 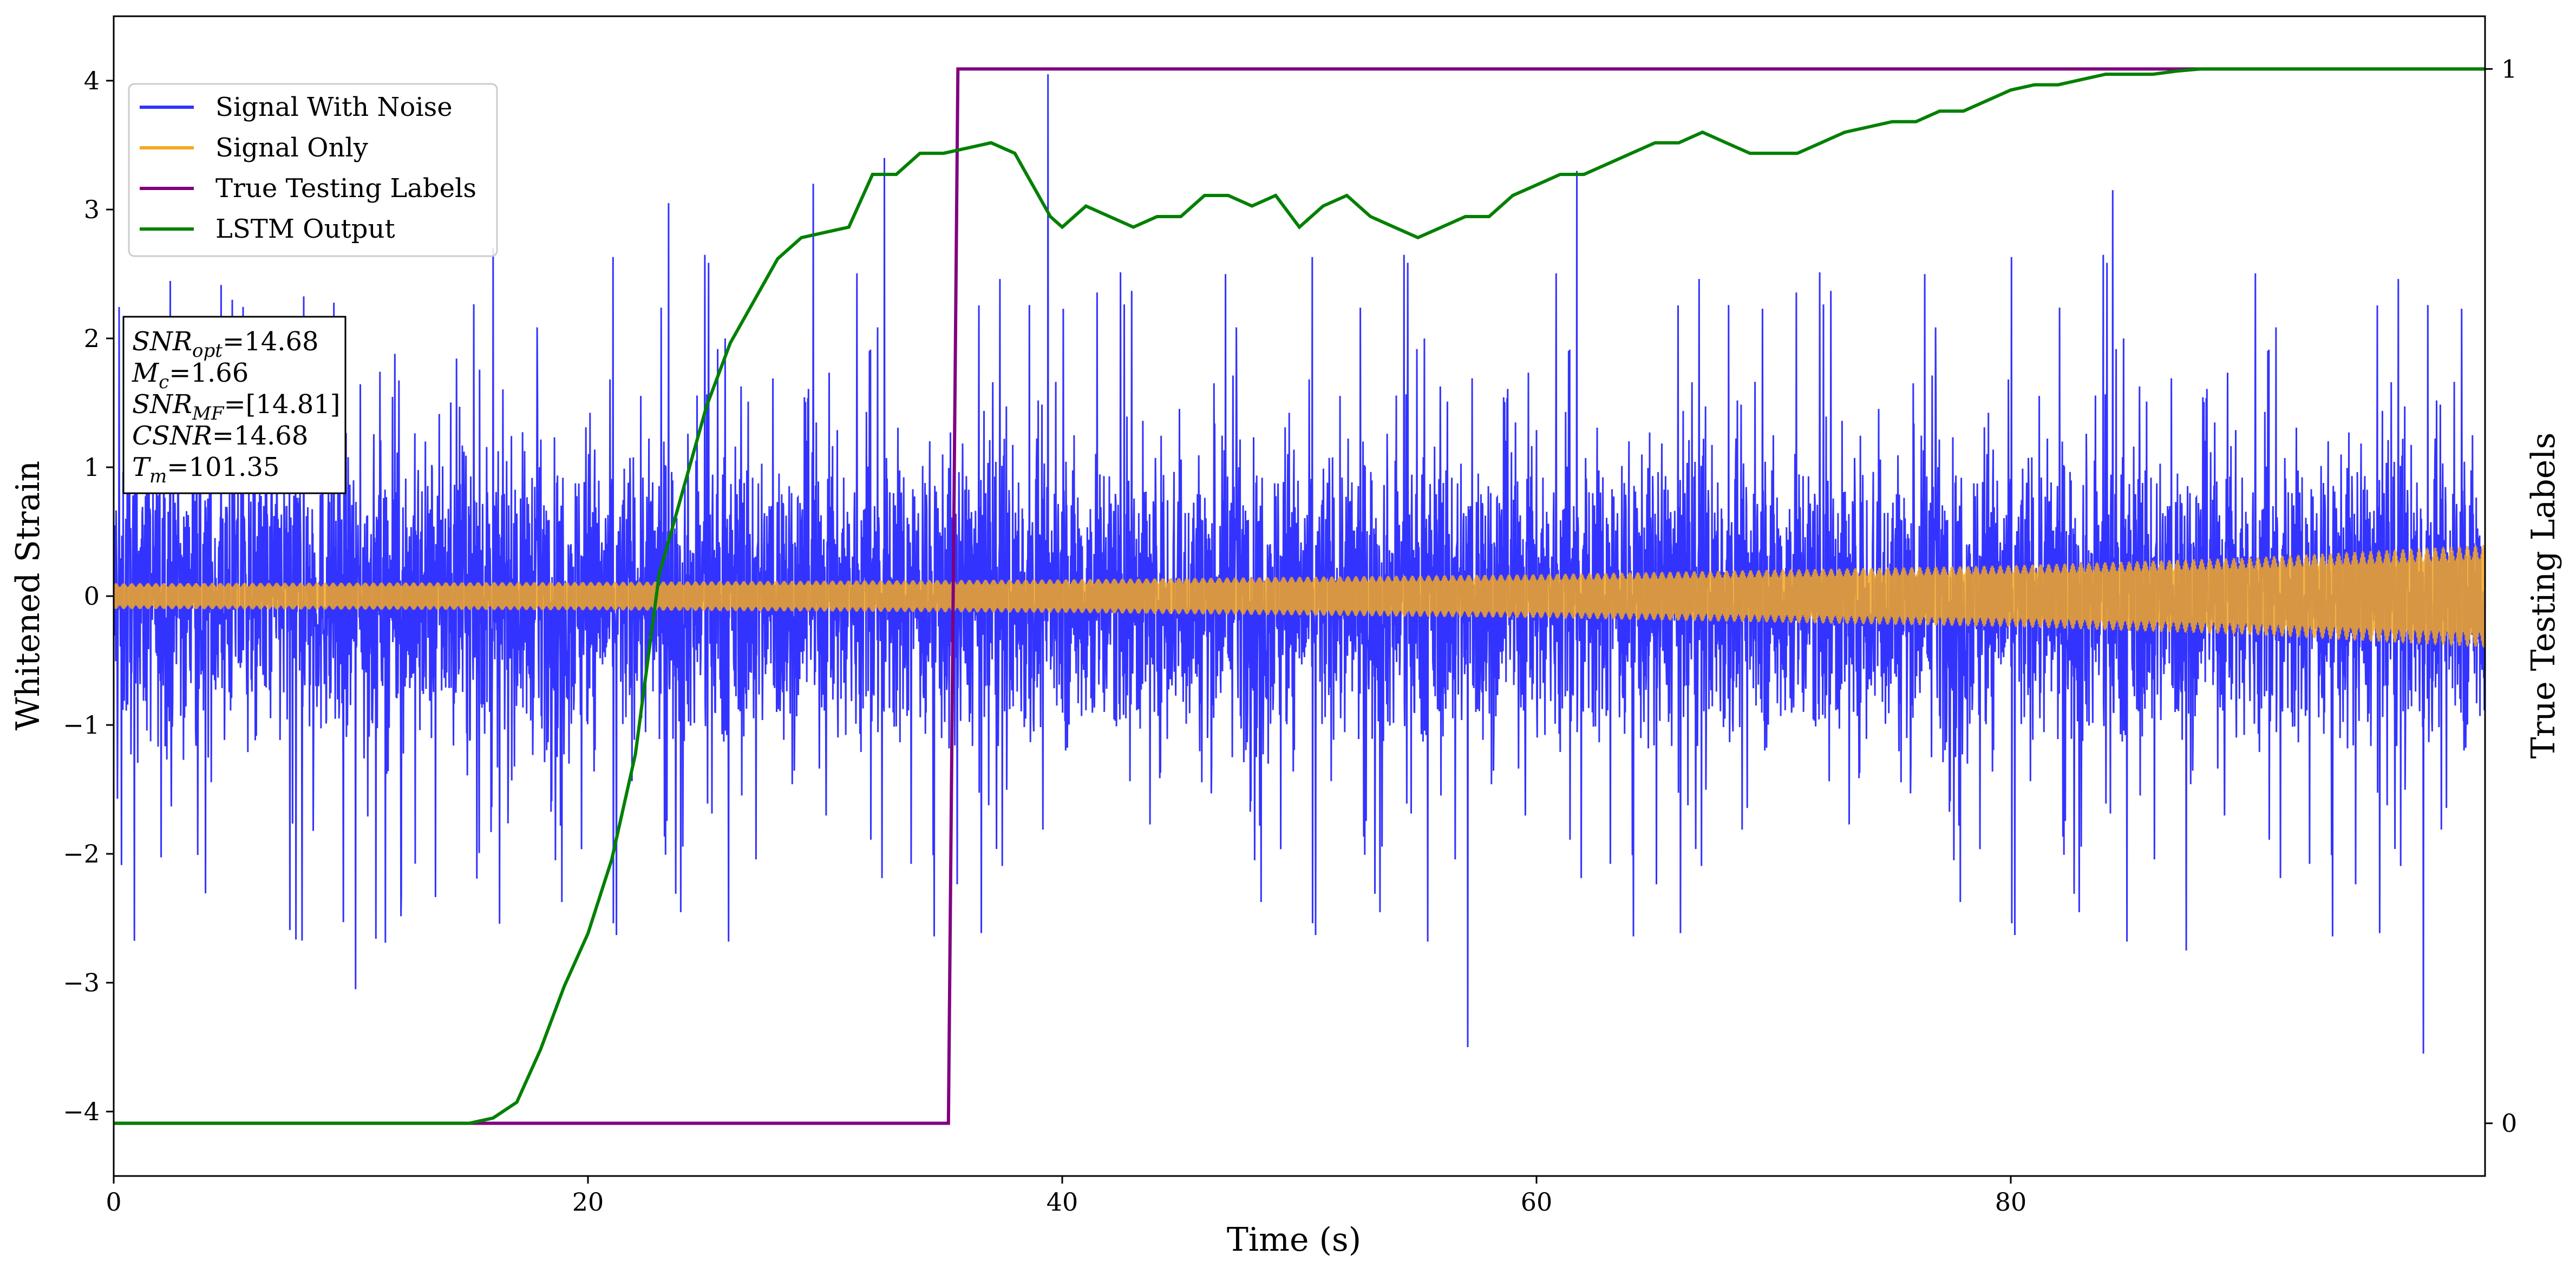 I want to click on y-axis-right: 01, so click(x=2501, y=596).